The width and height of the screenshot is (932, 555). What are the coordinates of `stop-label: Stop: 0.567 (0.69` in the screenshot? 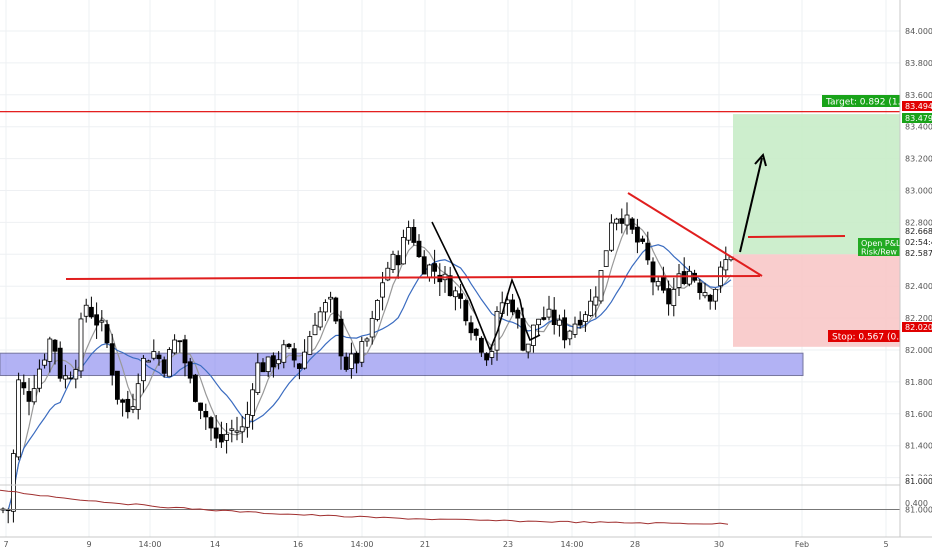 It's located at (871, 338).